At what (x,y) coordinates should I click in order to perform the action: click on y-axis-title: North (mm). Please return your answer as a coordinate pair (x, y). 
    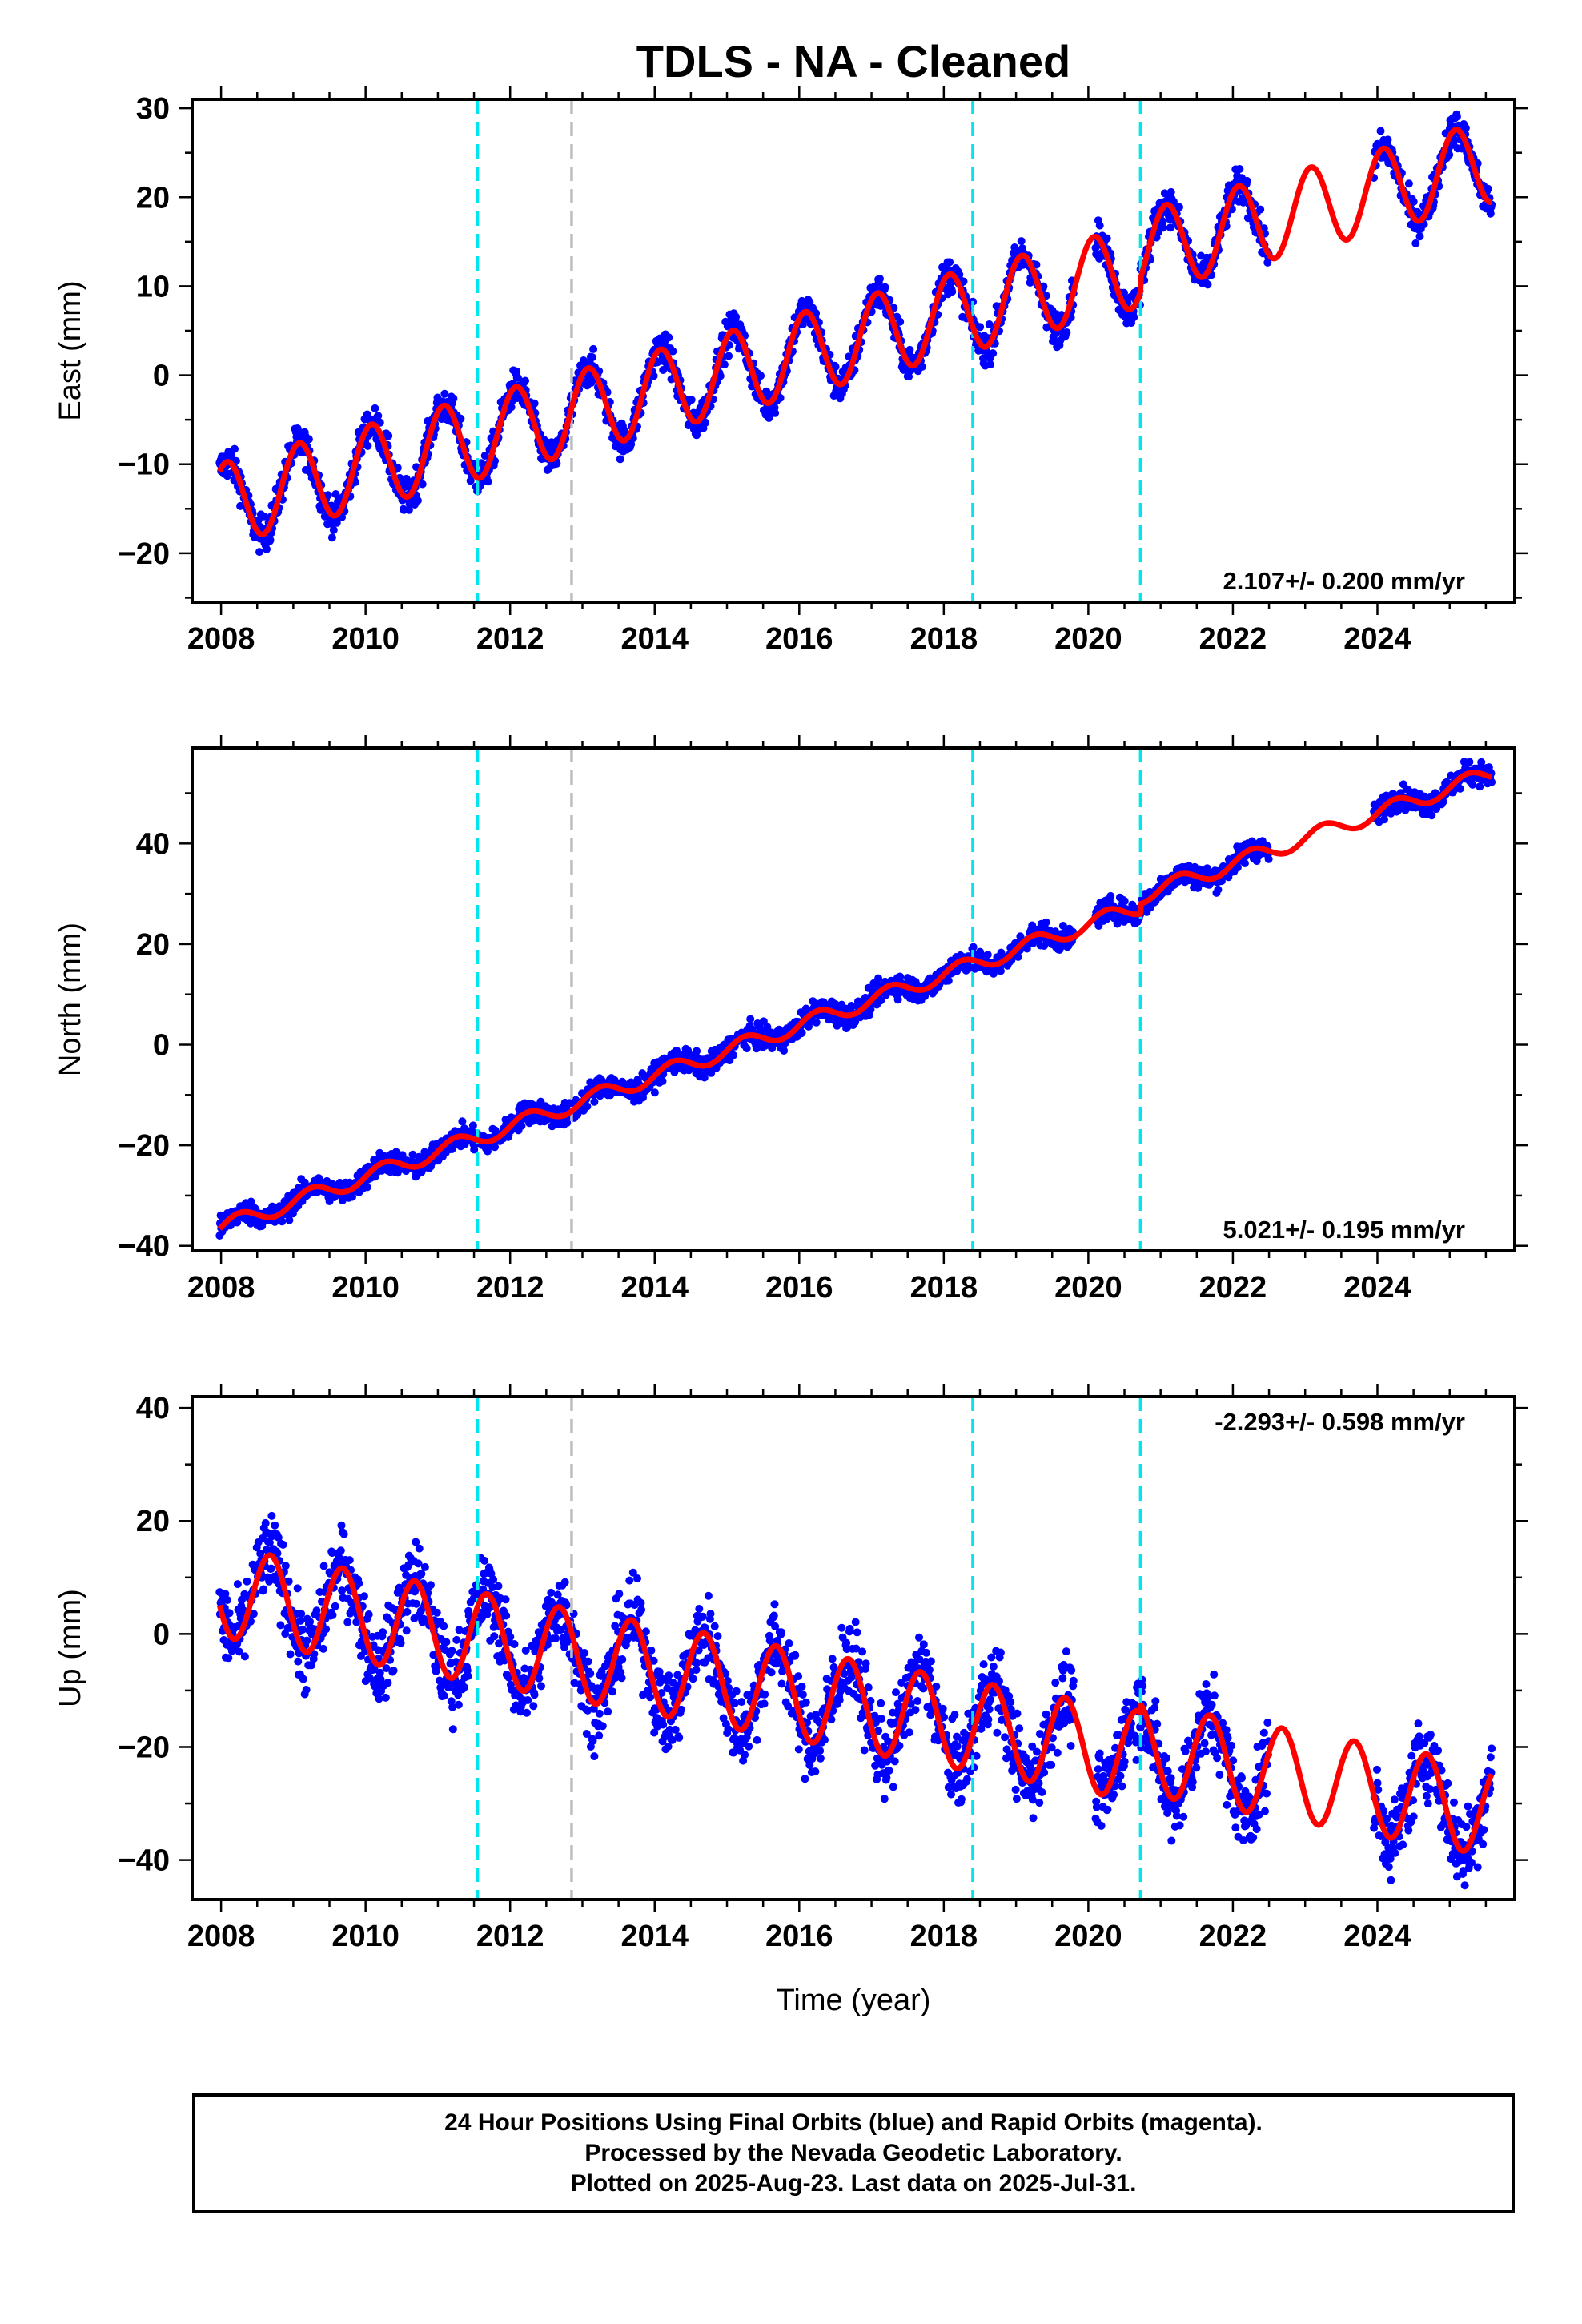
    Looking at the image, I should click on (70, 1000).